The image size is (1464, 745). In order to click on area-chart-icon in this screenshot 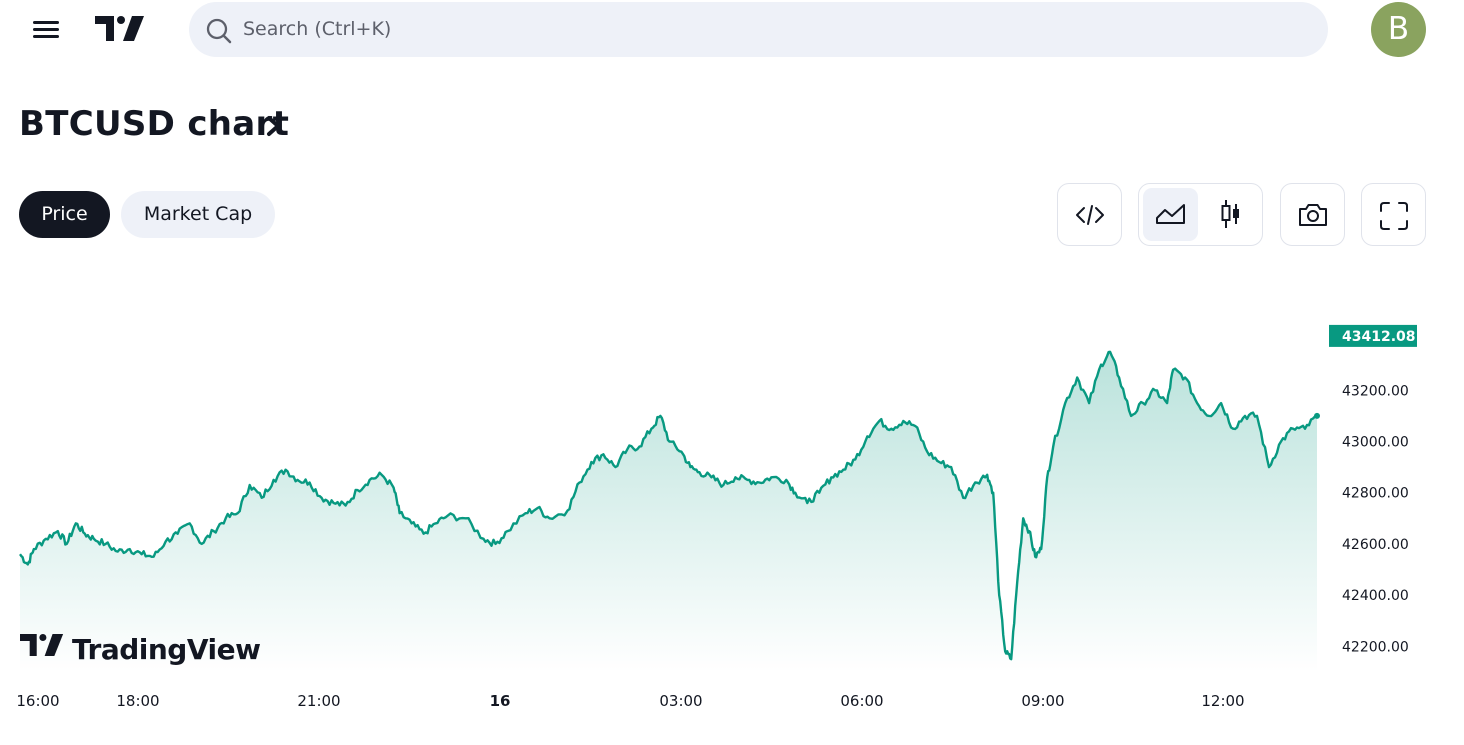, I will do `click(1170, 214)`.